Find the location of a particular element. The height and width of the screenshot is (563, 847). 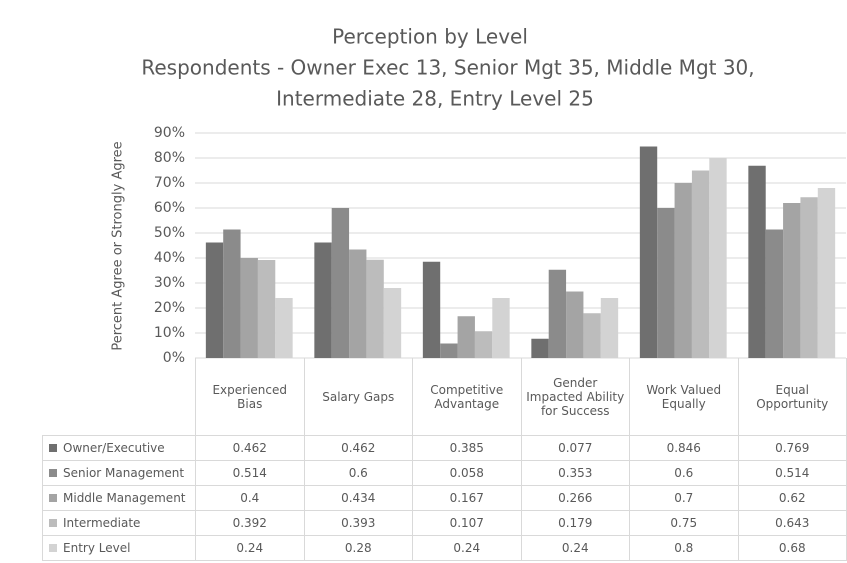

table-row: Entry Level 0.24 0.28 0.24 0.24 0.8 0.68 is located at coordinates (444, 548).